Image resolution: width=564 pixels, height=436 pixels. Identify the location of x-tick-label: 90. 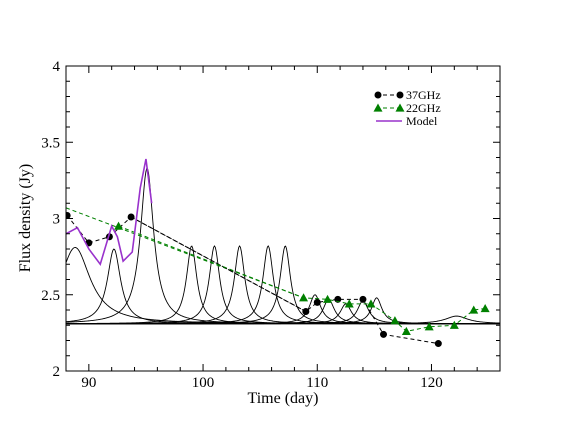
(88, 383).